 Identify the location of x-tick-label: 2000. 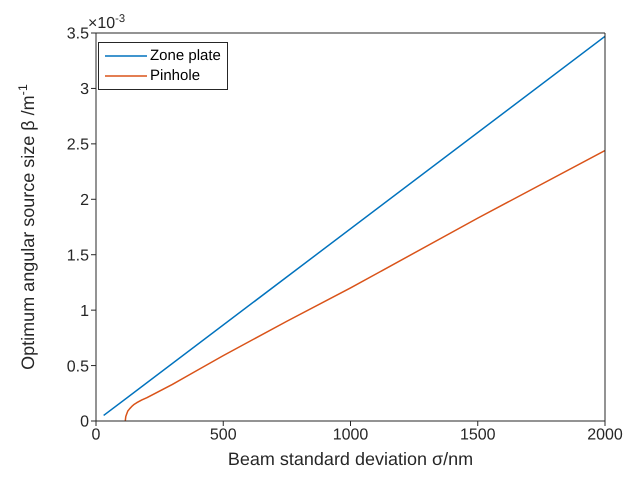
(605, 435).